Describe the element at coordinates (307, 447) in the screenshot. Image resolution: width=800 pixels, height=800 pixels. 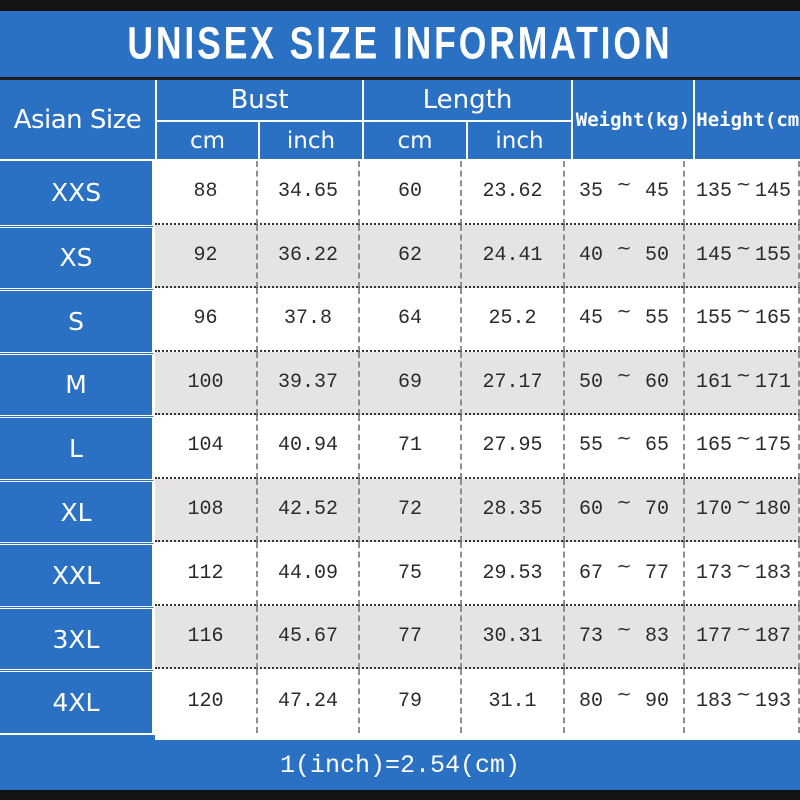
I see `bust-inch-cell: 40.94` at that location.